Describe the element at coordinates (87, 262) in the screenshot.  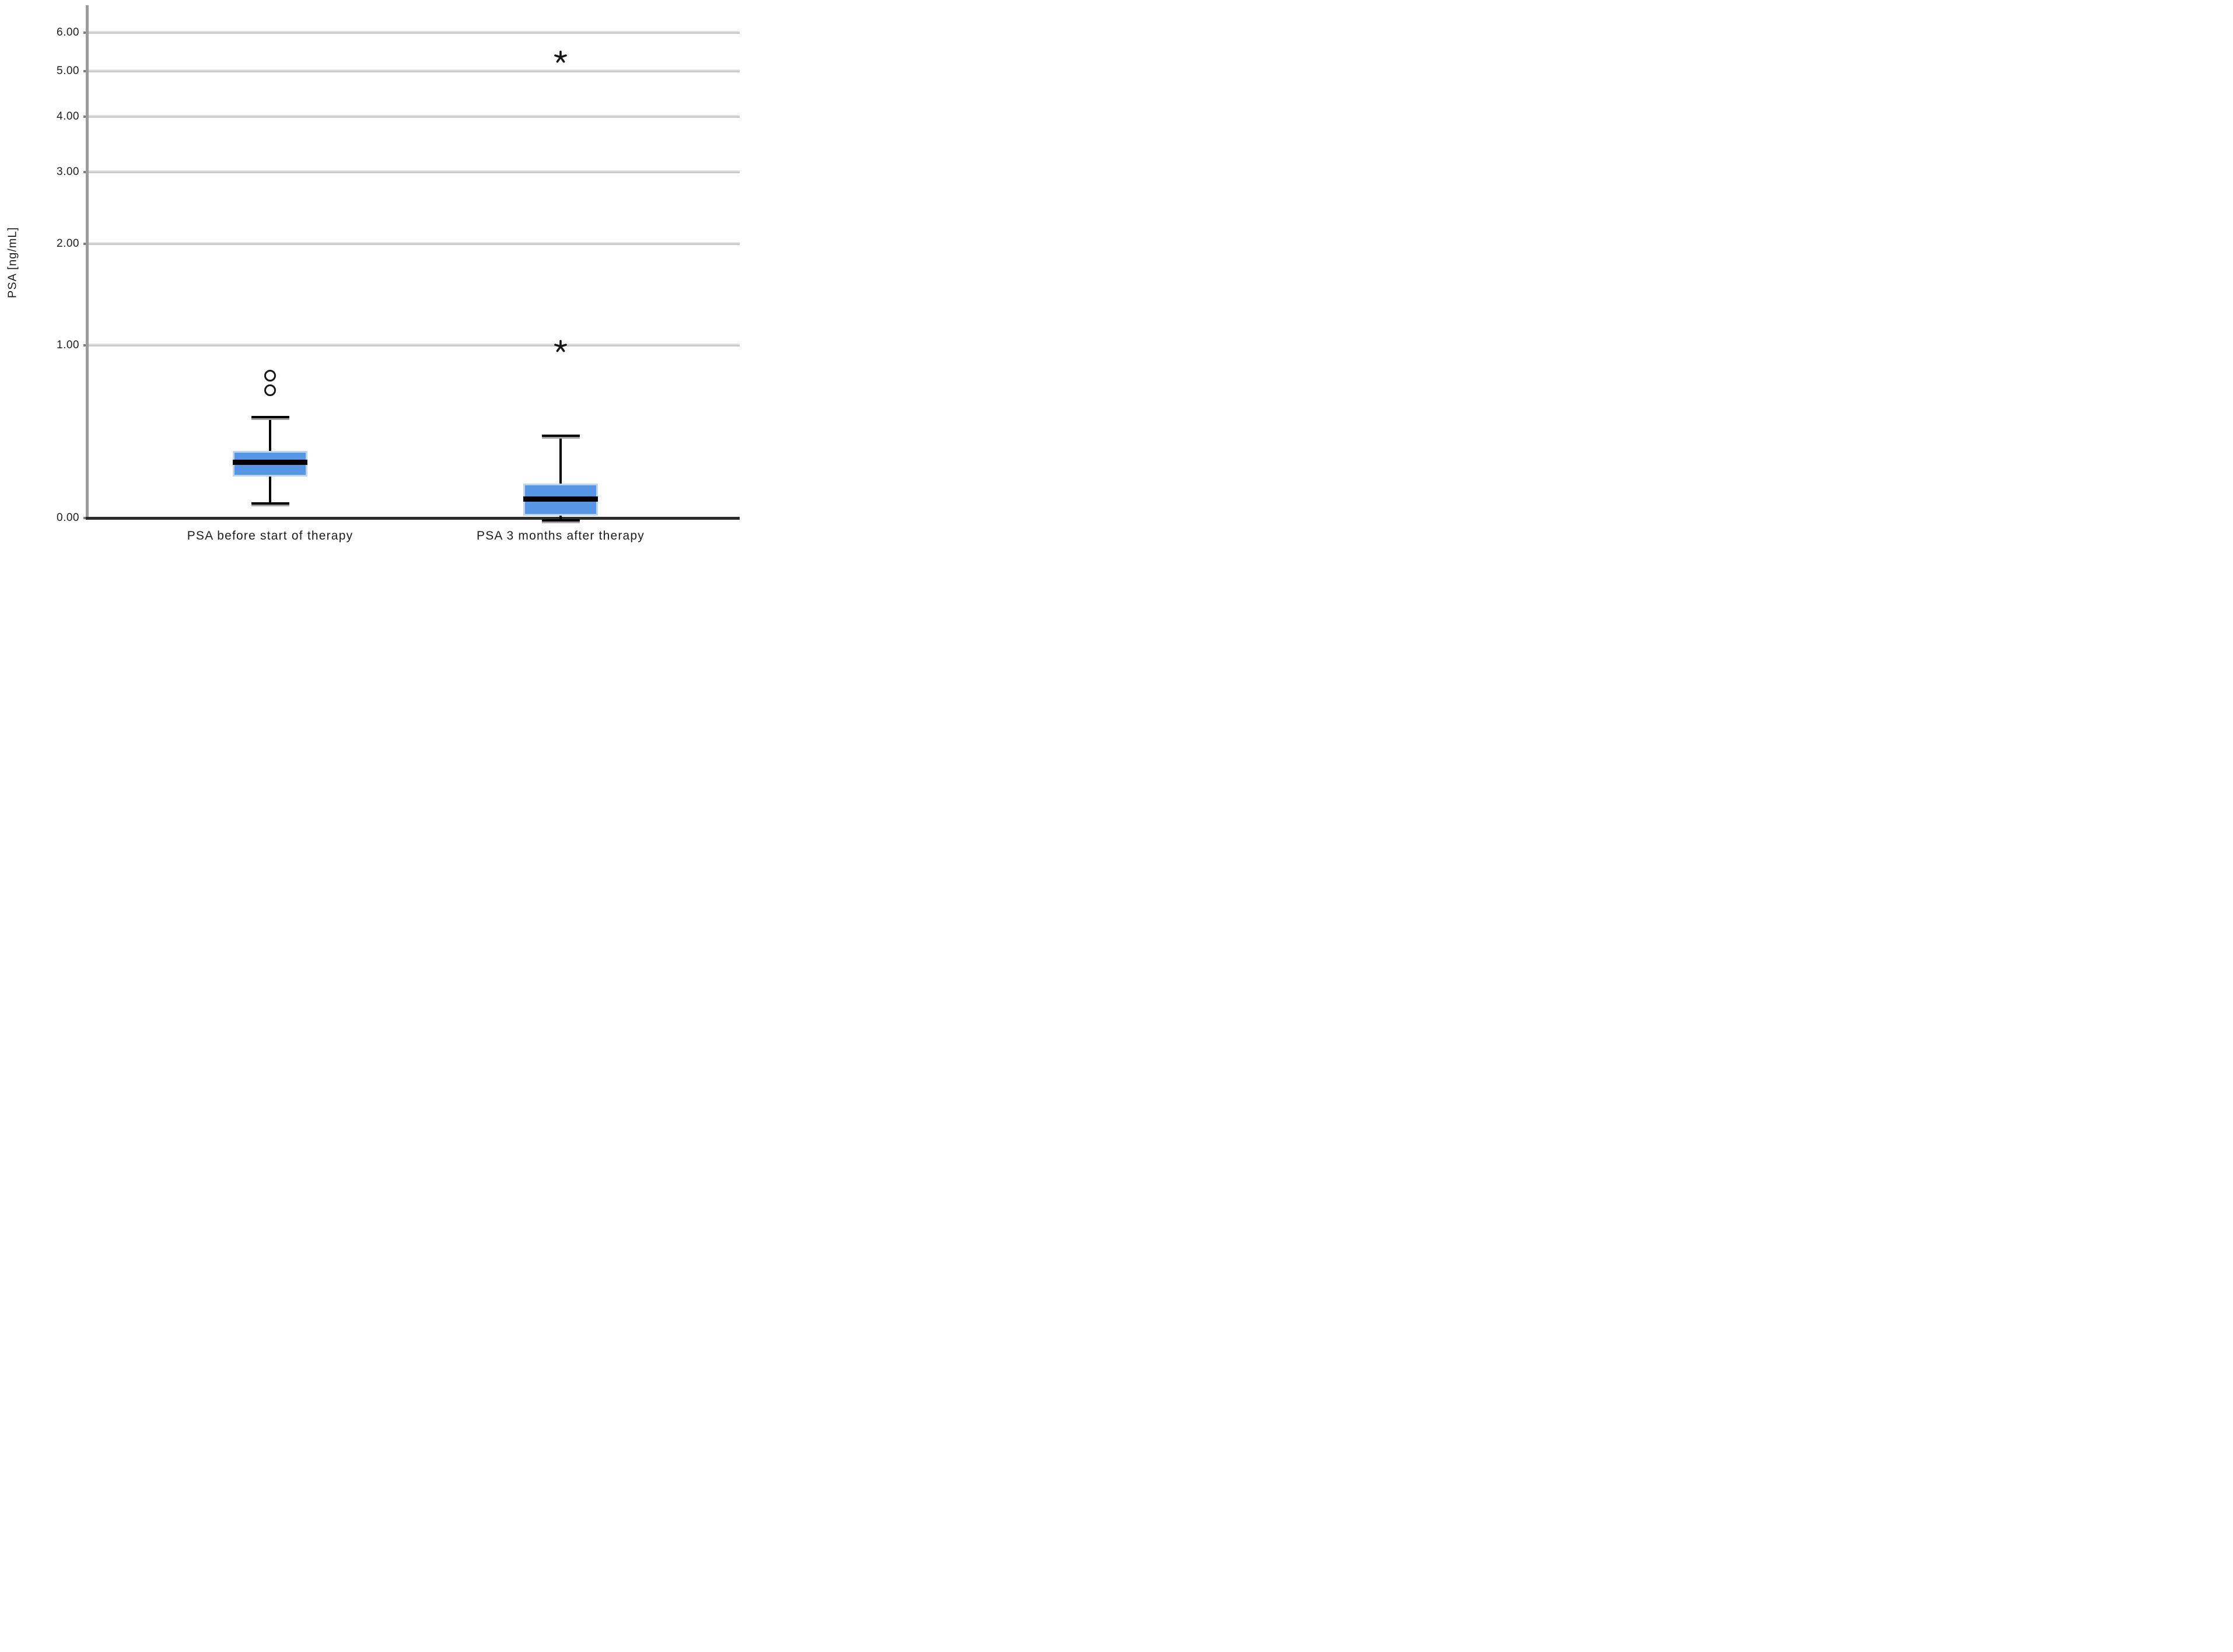
I see `y-axis-line` at that location.